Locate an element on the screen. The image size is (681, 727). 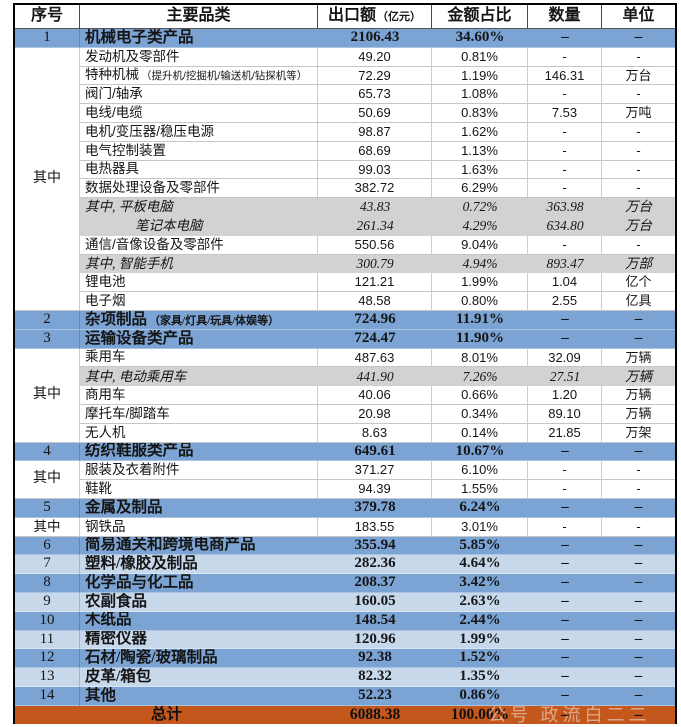
header-quantity: 数量 is located at coordinates (565, 17).